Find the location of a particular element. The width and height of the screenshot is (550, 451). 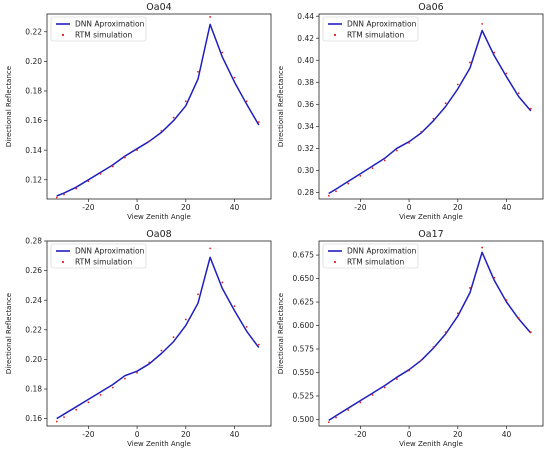

y-tick-label: 0.650 is located at coordinates (304, 278).